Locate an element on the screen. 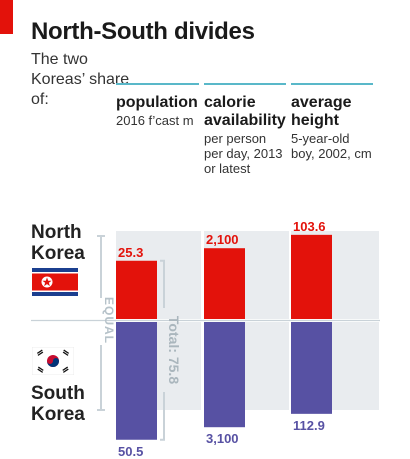 The height and width of the screenshot is (459, 410). chart-subtitle: The two Koreas’ share of: is located at coordinates (80, 79).